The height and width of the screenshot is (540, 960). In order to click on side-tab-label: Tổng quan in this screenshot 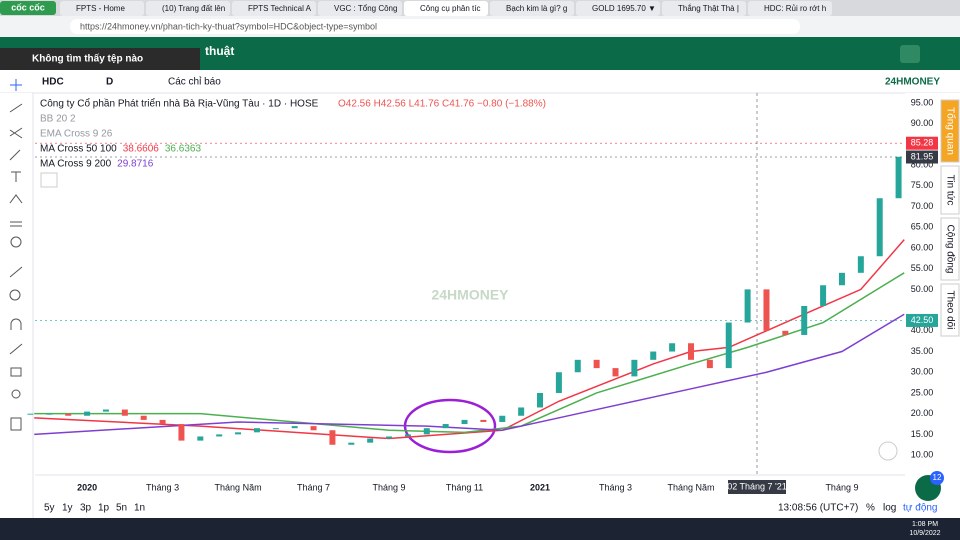, I will do `click(950, 131)`.